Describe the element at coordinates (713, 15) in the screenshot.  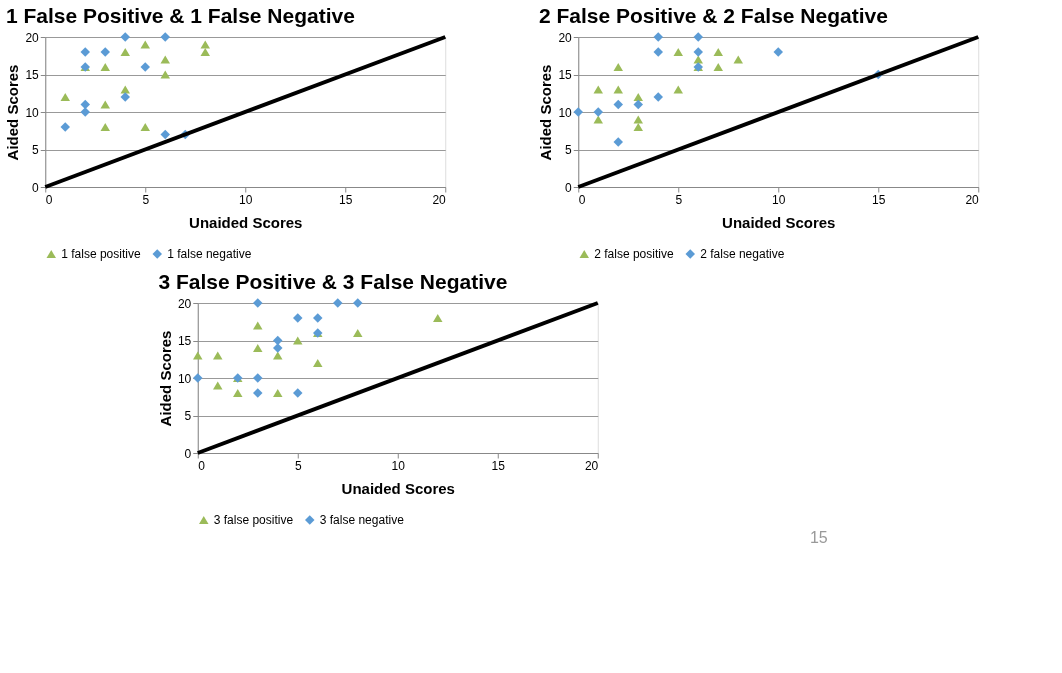
I see `chart-title: 2 False Positive & 2 False Negative` at that location.